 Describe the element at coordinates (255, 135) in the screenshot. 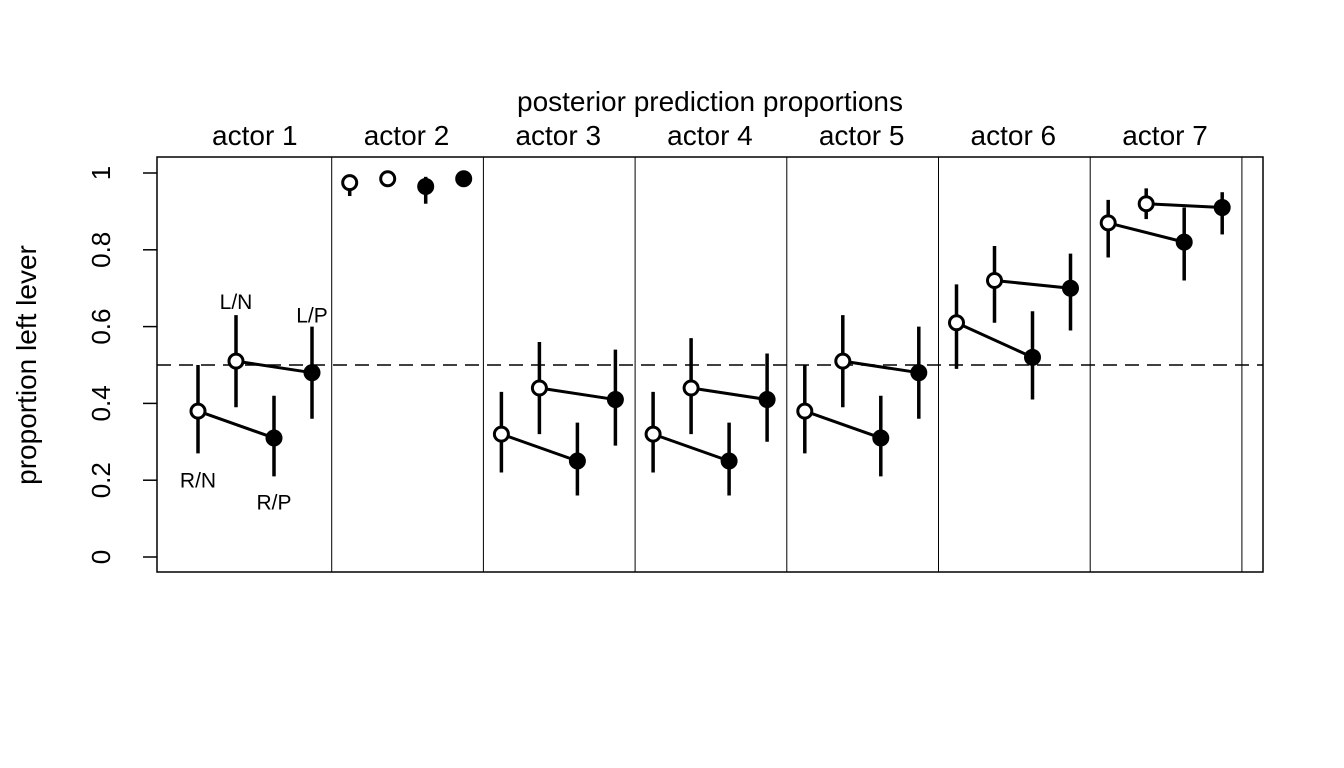

I see `actor-label-1: actor 1` at that location.